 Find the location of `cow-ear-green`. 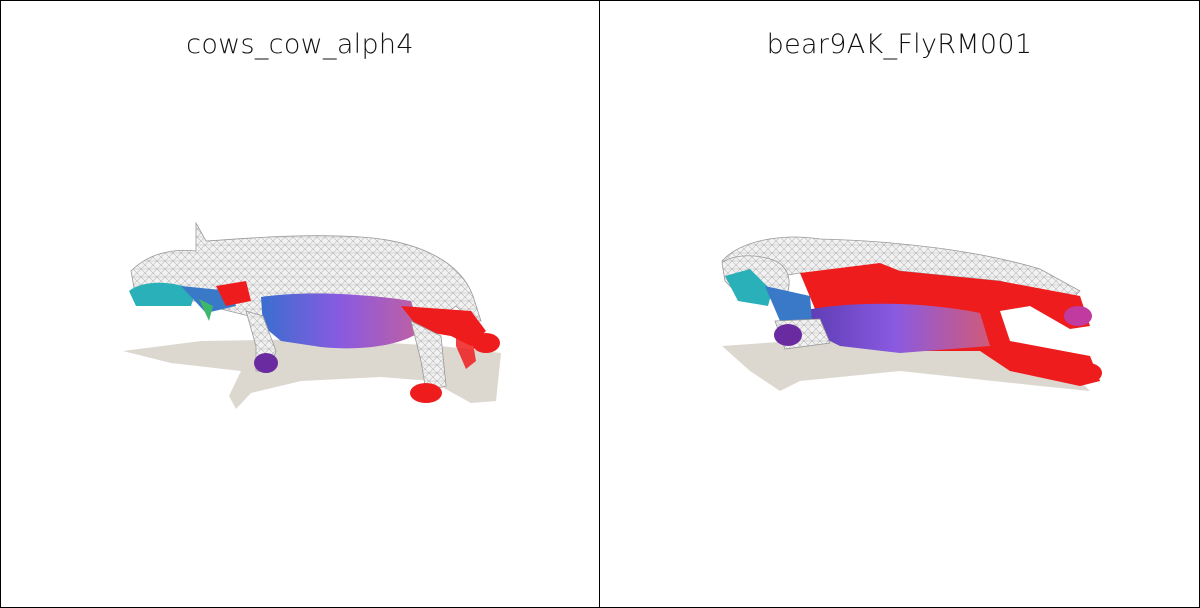

cow-ear-green is located at coordinates (206, 310).